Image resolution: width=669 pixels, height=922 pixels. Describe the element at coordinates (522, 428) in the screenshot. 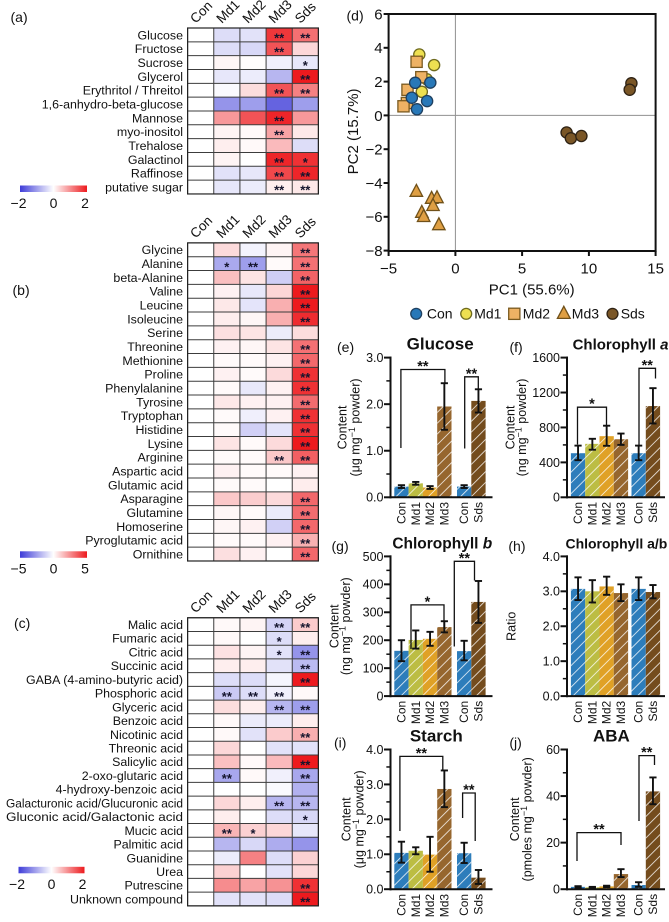

I see `svg-text: (ng mg−1 powder)` at that location.